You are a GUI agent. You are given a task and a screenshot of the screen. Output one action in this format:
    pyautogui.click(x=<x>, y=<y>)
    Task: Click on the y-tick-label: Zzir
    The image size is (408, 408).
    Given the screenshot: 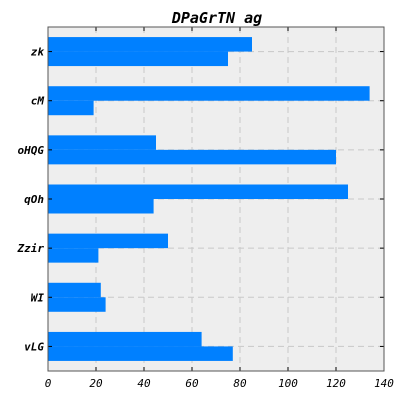 What is the action you would take?
    pyautogui.click(x=31, y=248)
    